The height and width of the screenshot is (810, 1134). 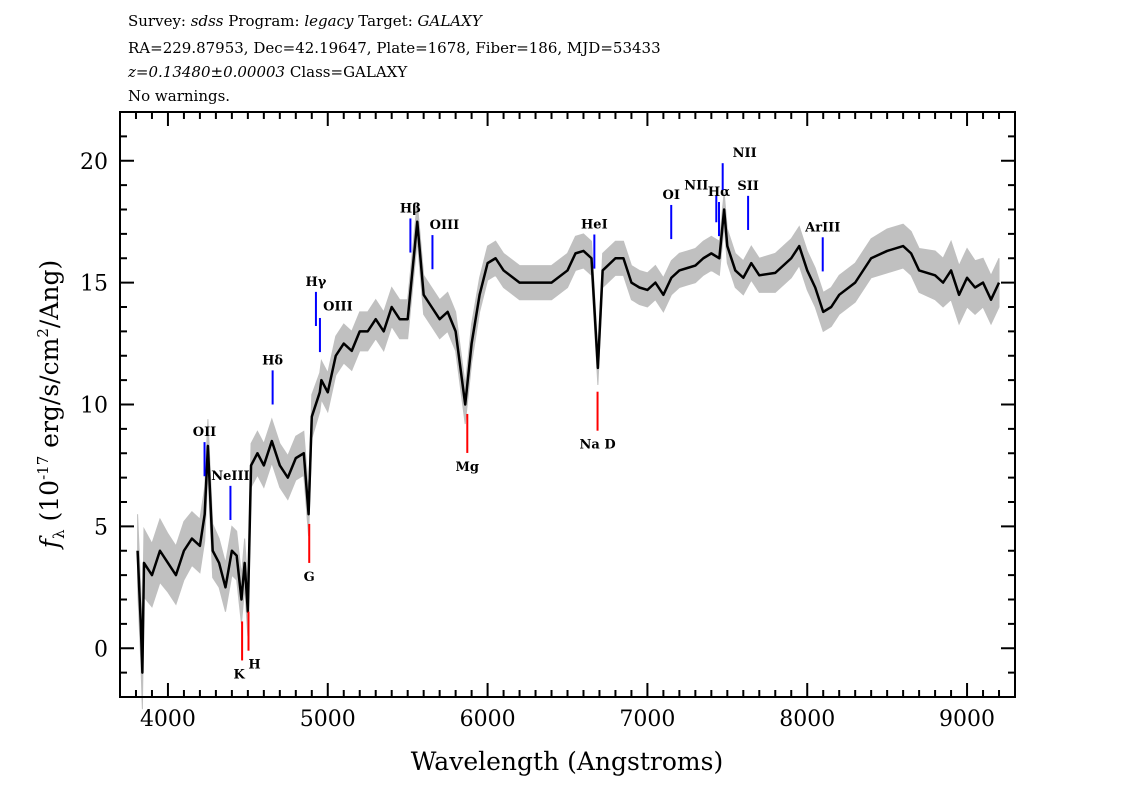 What do you see at coordinates (94, 162) in the screenshot?
I see `y-tick-label: 20` at bounding box center [94, 162].